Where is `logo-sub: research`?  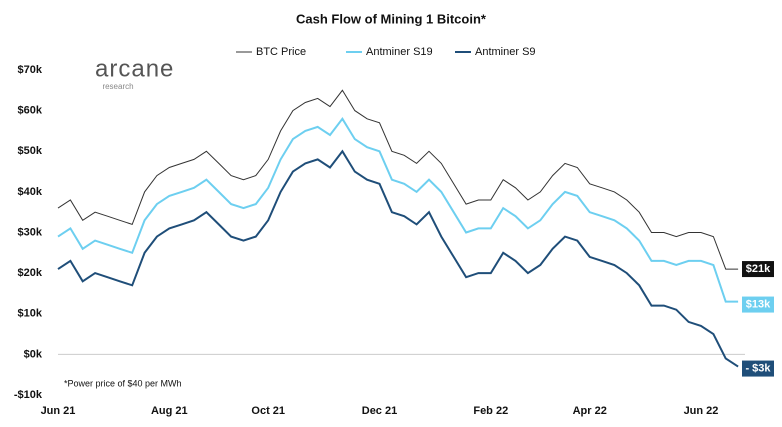 logo-sub: research is located at coordinates (117, 86).